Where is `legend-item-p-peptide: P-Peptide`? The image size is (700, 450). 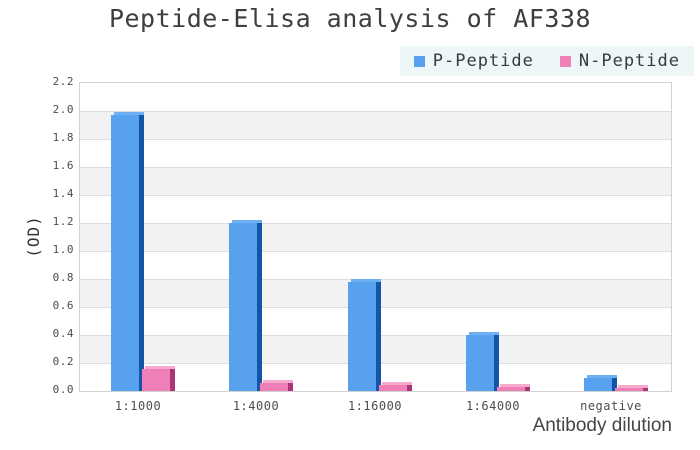 legend-item-p-peptide: P-Peptide is located at coordinates (473, 61).